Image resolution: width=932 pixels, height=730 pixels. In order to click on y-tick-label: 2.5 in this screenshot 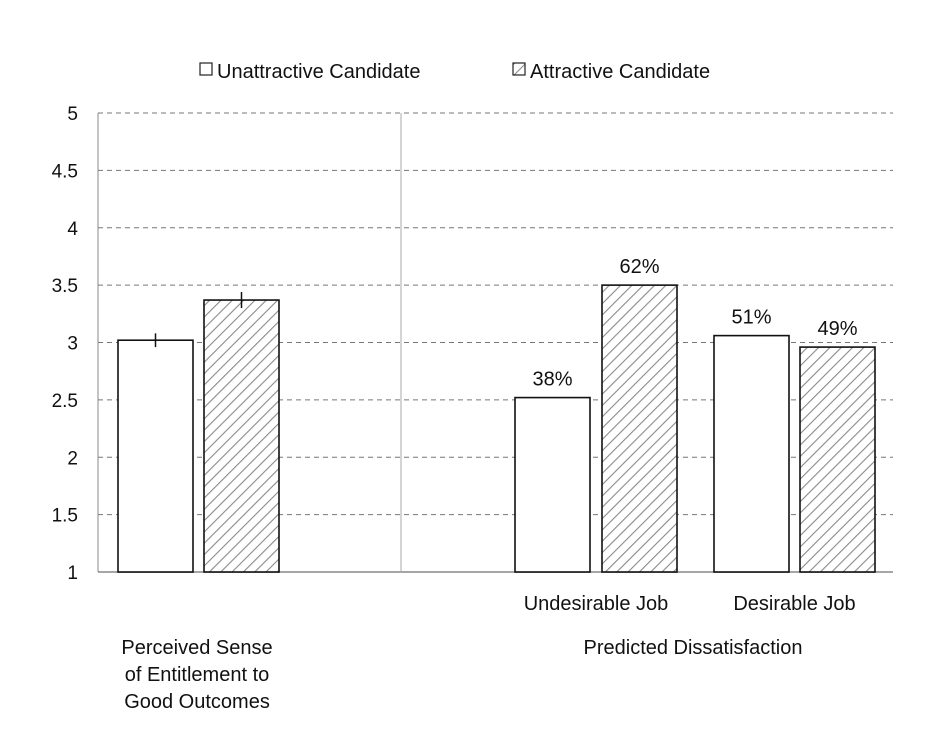, I will do `click(65, 401)`.